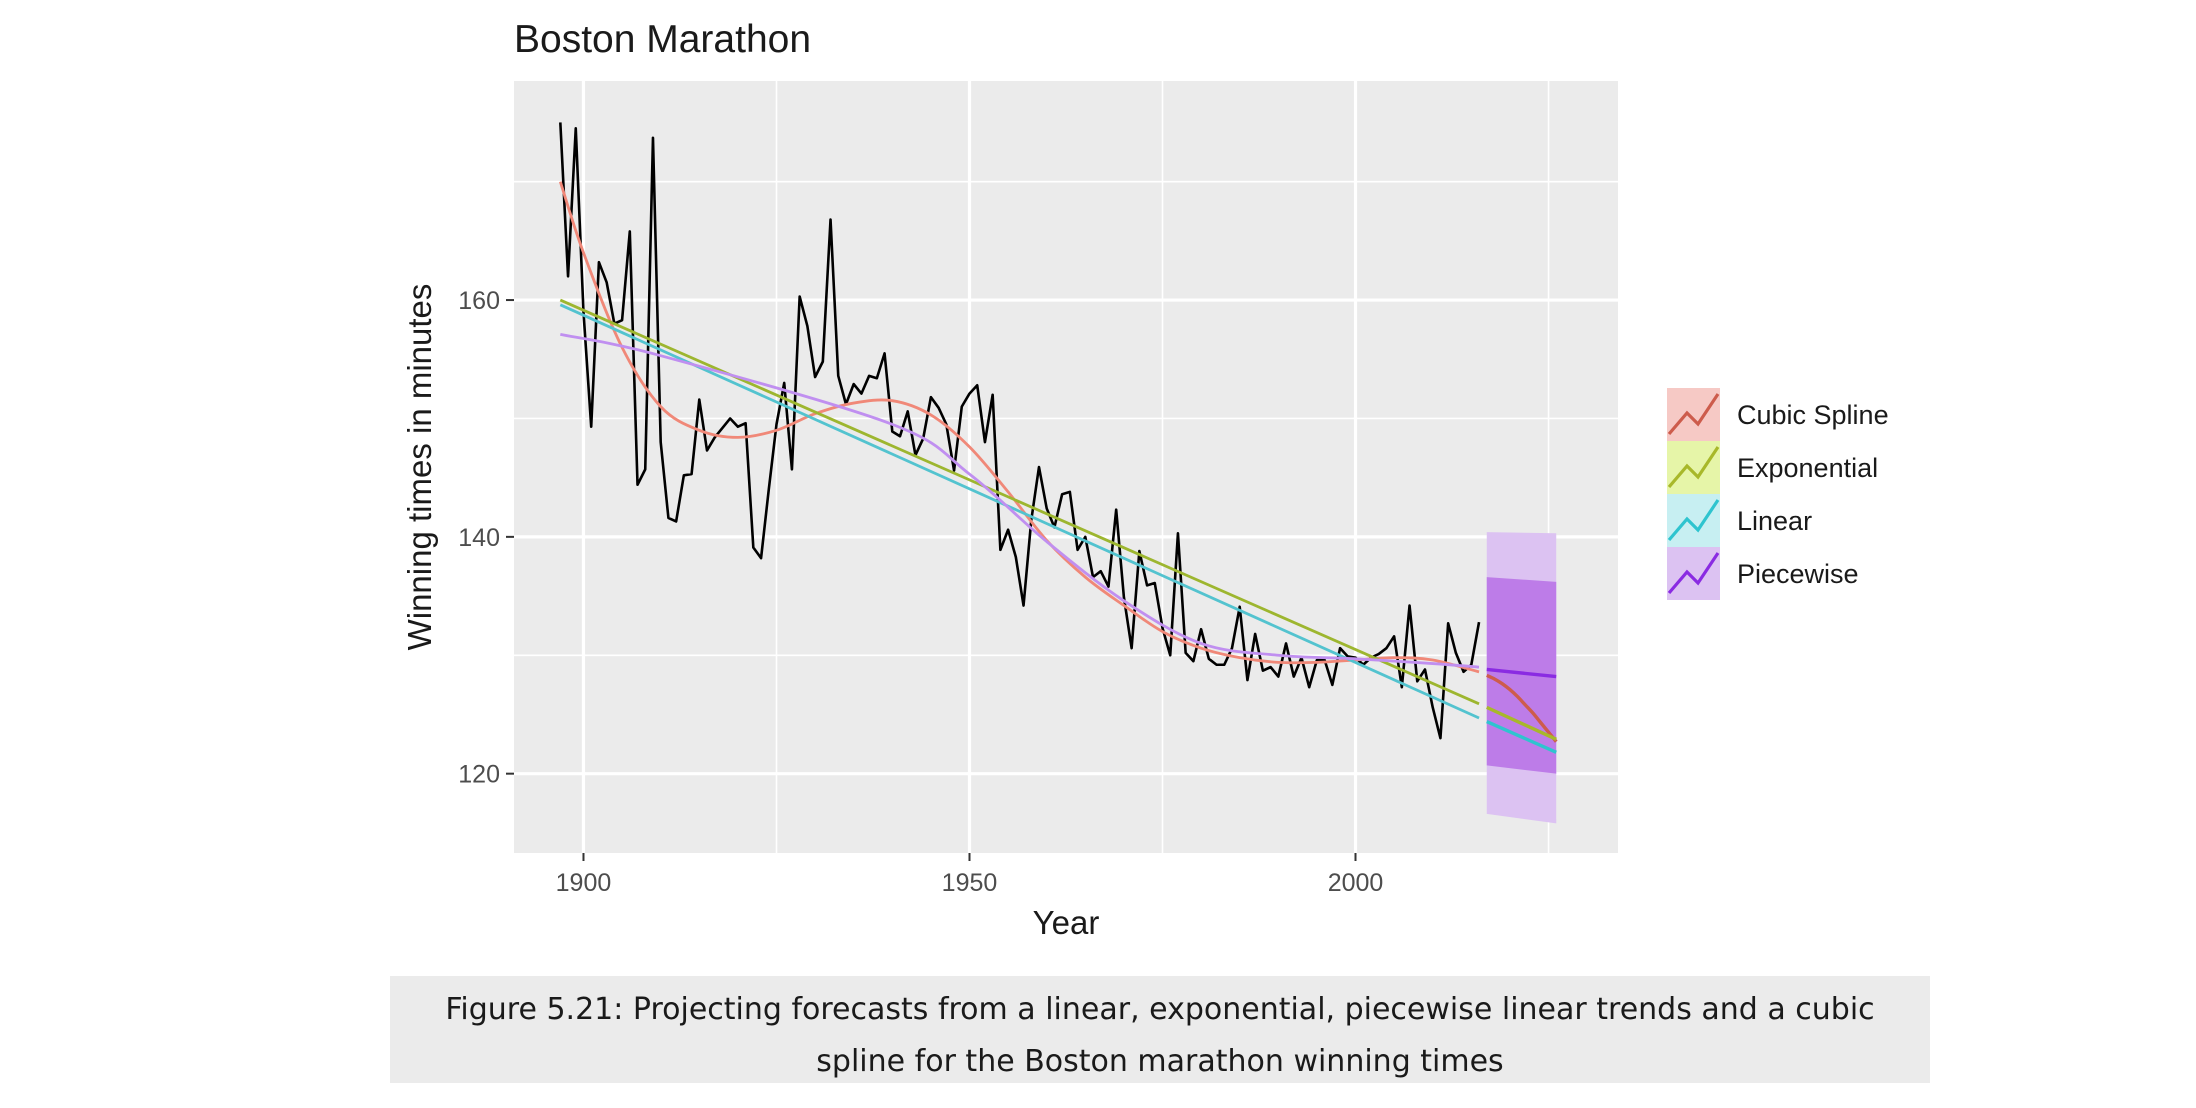 The height and width of the screenshot is (1108, 2196). What do you see at coordinates (1807, 468) in the screenshot?
I see `legend-label: Exponential` at bounding box center [1807, 468].